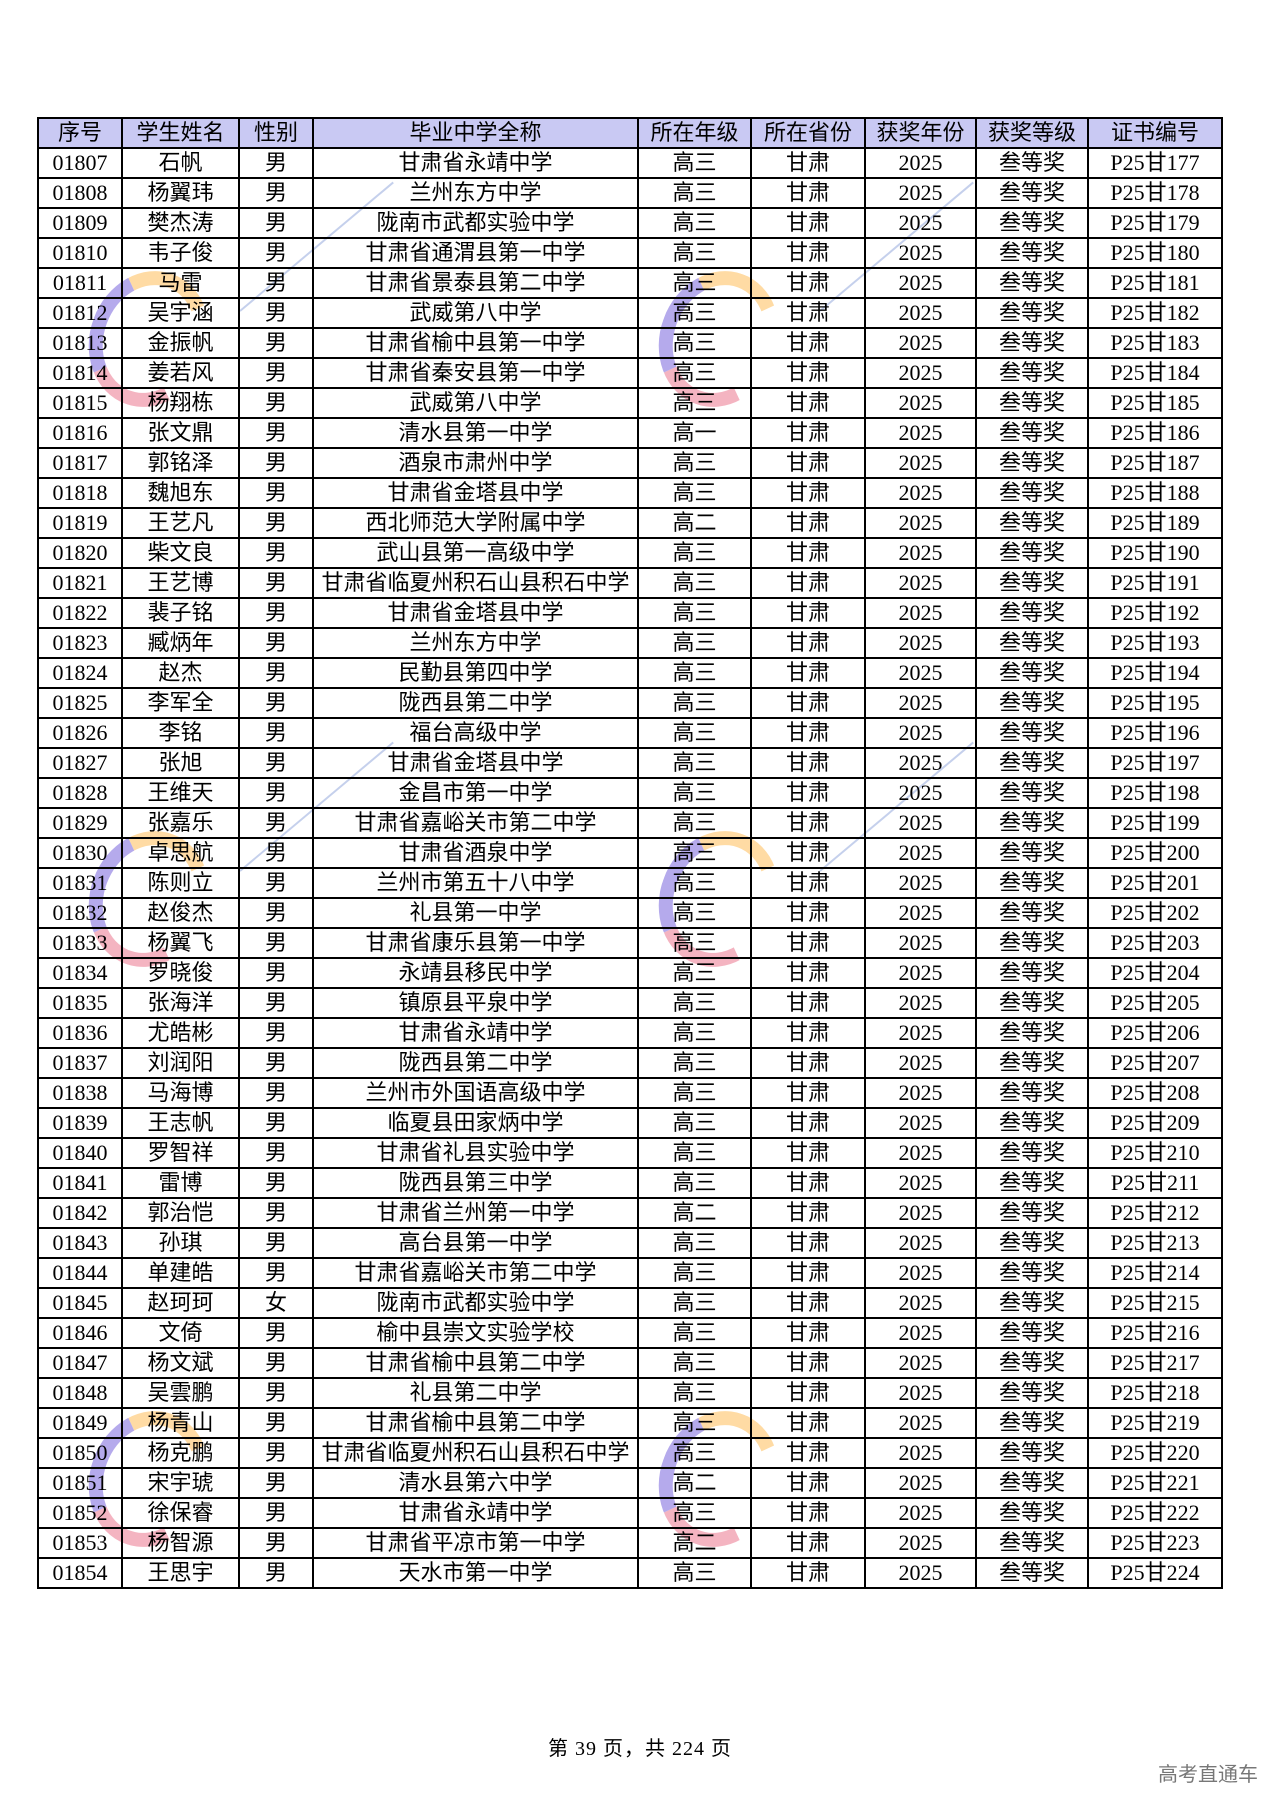 This screenshot has height=1811, width=1280. Describe the element at coordinates (475, 1483) in the screenshot. I see `cell-school: 清水县第六中学` at that location.